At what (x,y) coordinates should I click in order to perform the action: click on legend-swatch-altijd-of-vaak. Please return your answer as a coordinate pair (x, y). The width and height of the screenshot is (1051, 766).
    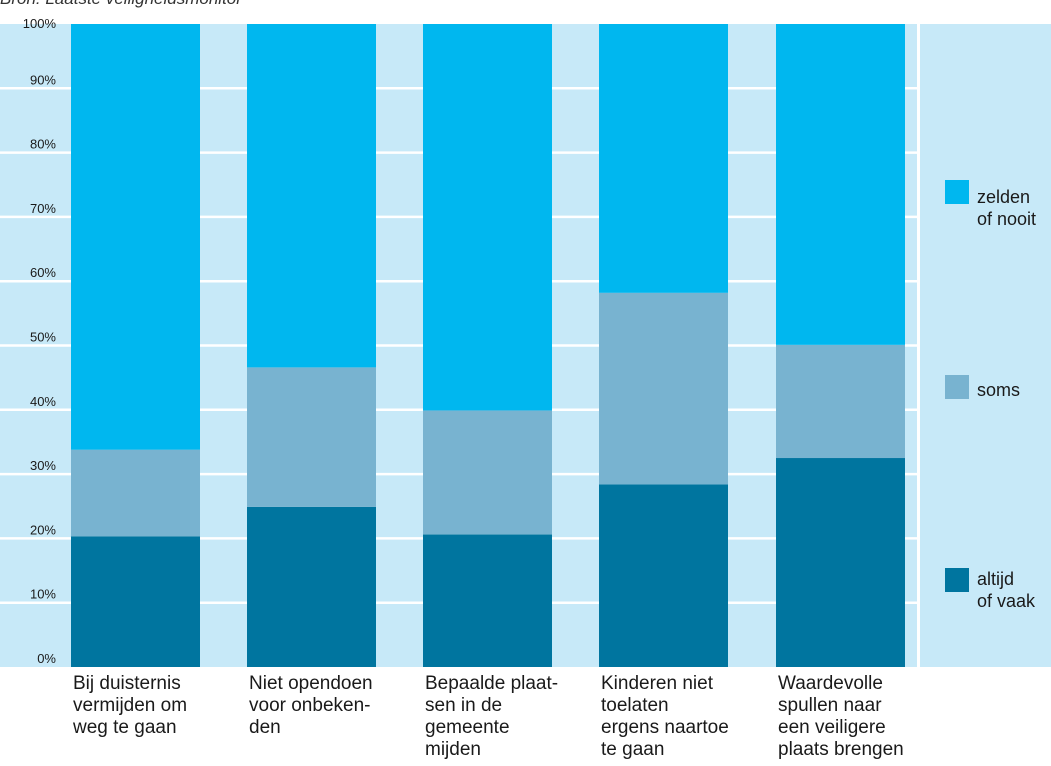
    Looking at the image, I should click on (957, 580).